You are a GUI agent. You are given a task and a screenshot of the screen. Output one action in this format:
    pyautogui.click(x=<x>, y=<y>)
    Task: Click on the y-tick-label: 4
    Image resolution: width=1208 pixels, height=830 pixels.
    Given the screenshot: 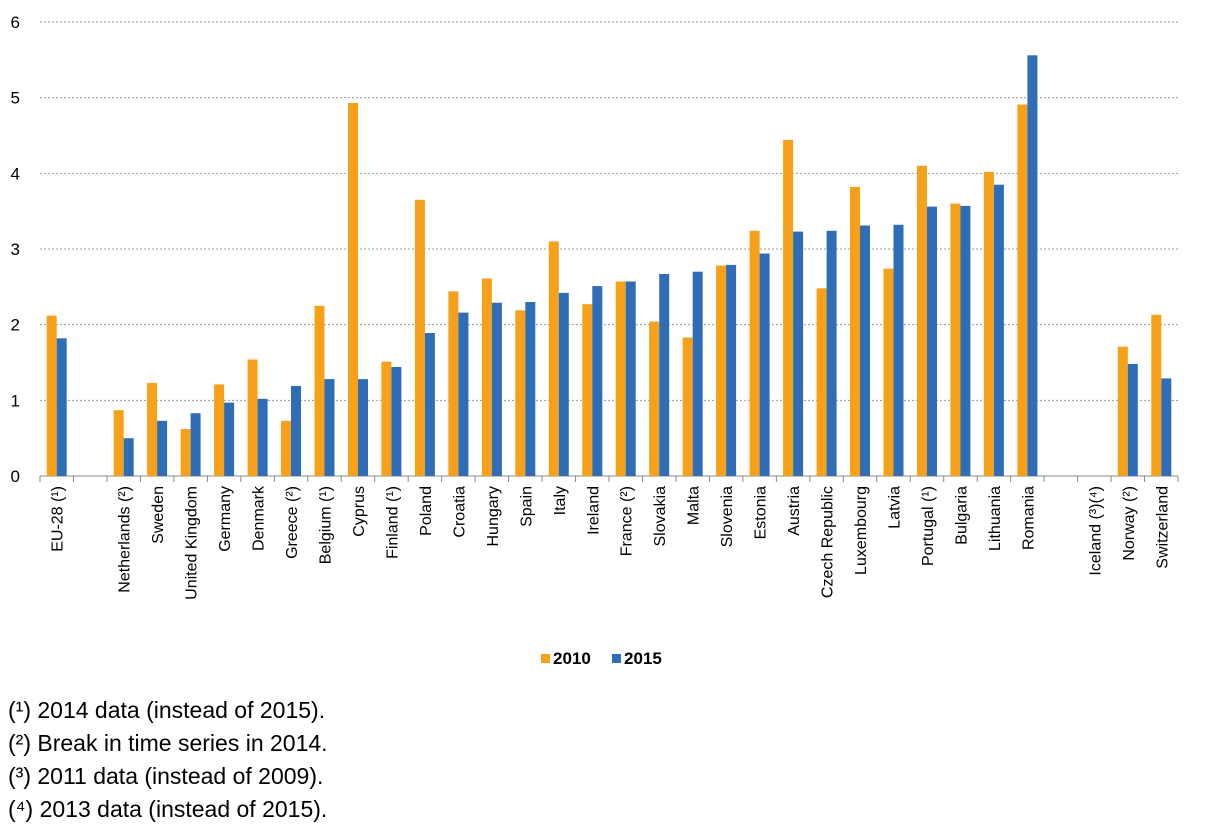 What is the action you would take?
    pyautogui.click(x=15, y=173)
    